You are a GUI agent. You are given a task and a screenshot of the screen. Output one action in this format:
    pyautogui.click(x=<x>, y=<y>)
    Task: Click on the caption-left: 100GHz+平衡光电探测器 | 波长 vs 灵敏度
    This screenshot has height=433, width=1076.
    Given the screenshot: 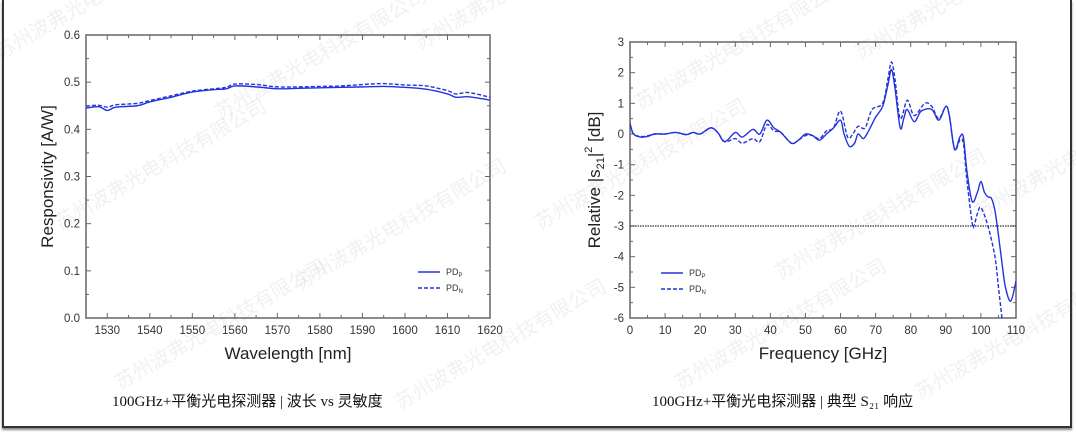 What is the action you would take?
    pyautogui.click(x=247, y=402)
    